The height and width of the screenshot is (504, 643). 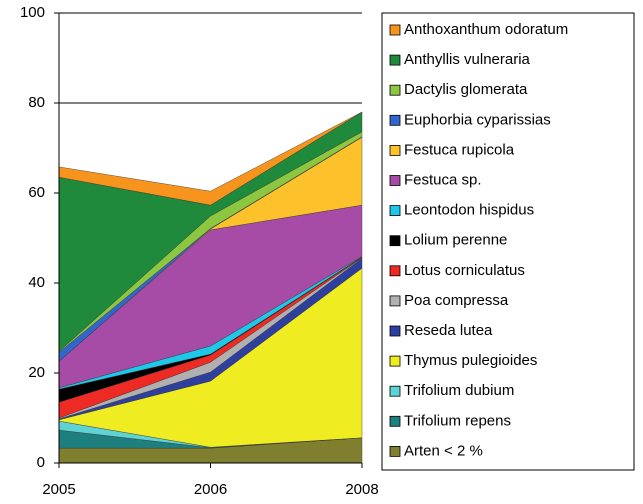 I want to click on y-tick-label: 0, so click(x=41, y=462).